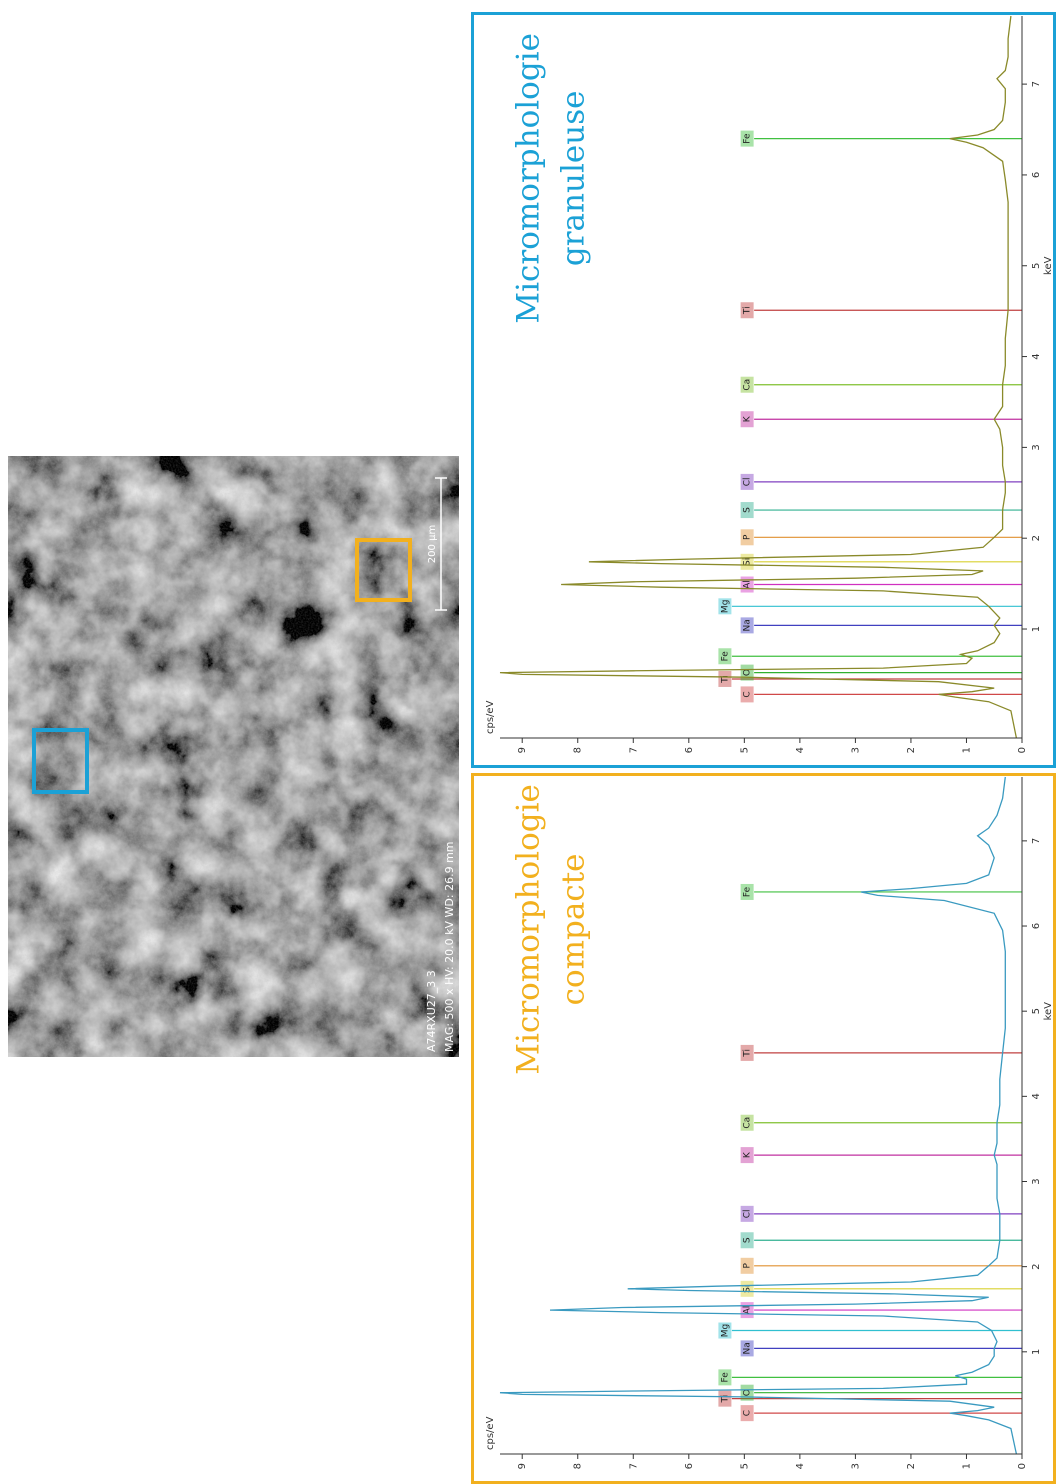 The width and height of the screenshot is (1056, 1484). Describe the element at coordinates (574, 929) in the screenshot. I see `panel-subtitle: compacte` at that location.